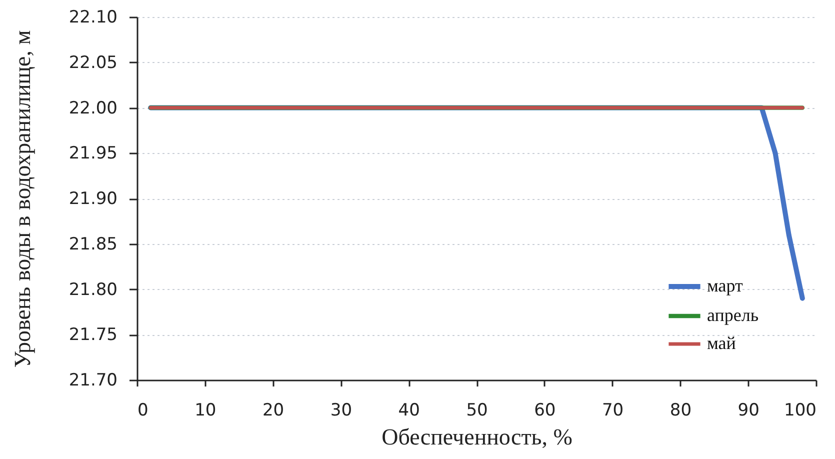  Describe the element at coordinates (93, 108) in the screenshot. I see `y-tick-label: 22.00` at that location.